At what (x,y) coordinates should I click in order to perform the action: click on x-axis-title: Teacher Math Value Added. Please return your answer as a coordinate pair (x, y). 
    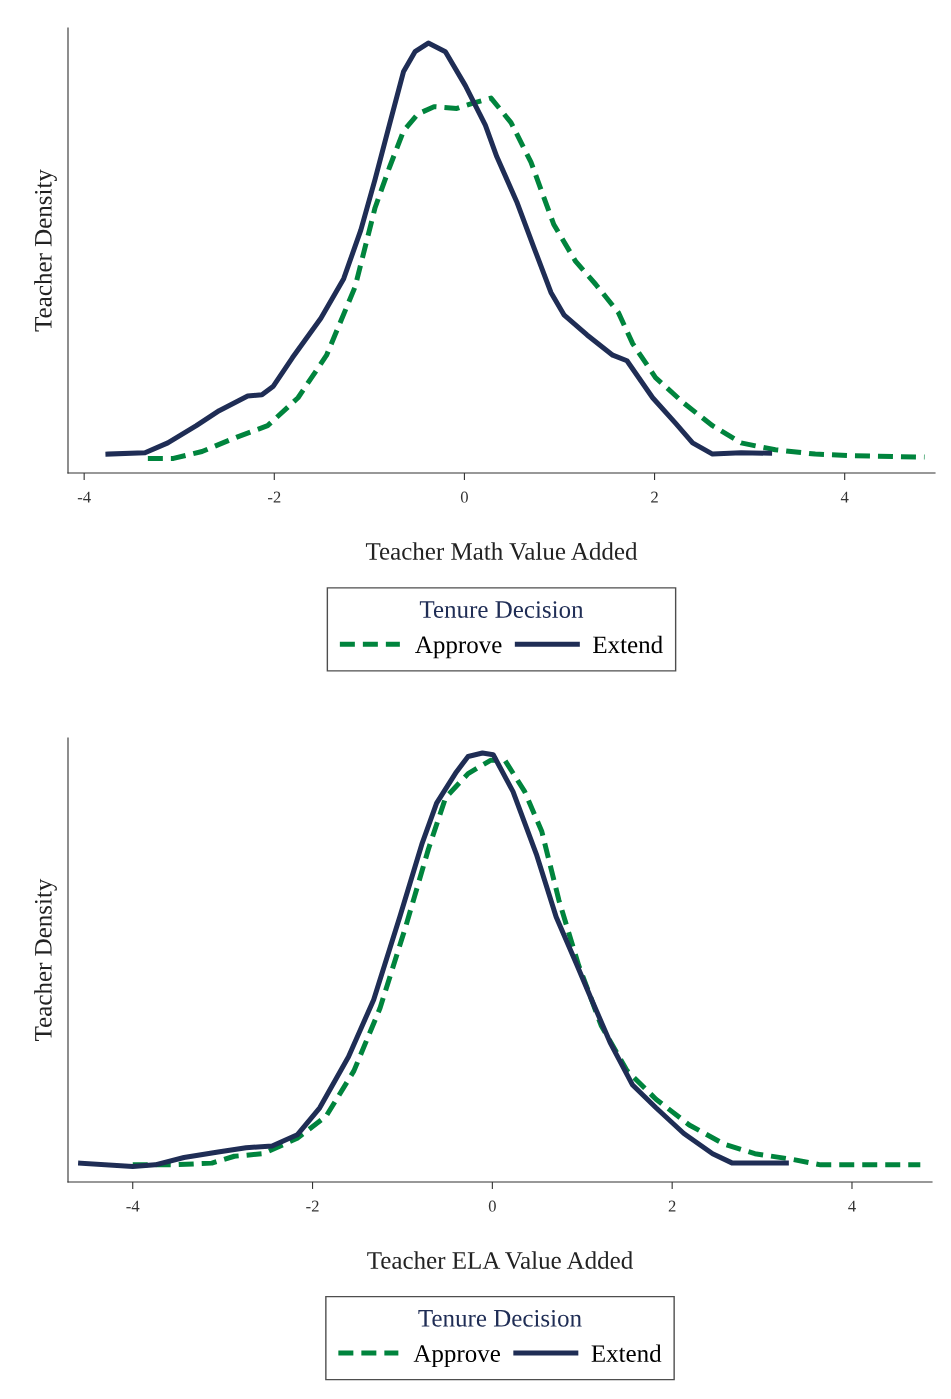
    Looking at the image, I should click on (501, 551).